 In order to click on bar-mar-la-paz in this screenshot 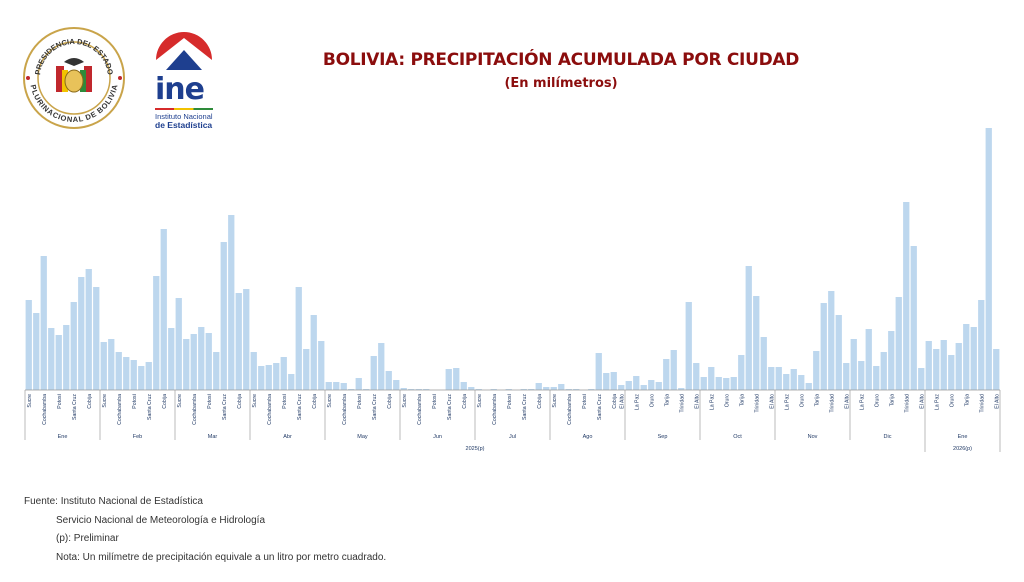, I will do `click(186, 364)`.